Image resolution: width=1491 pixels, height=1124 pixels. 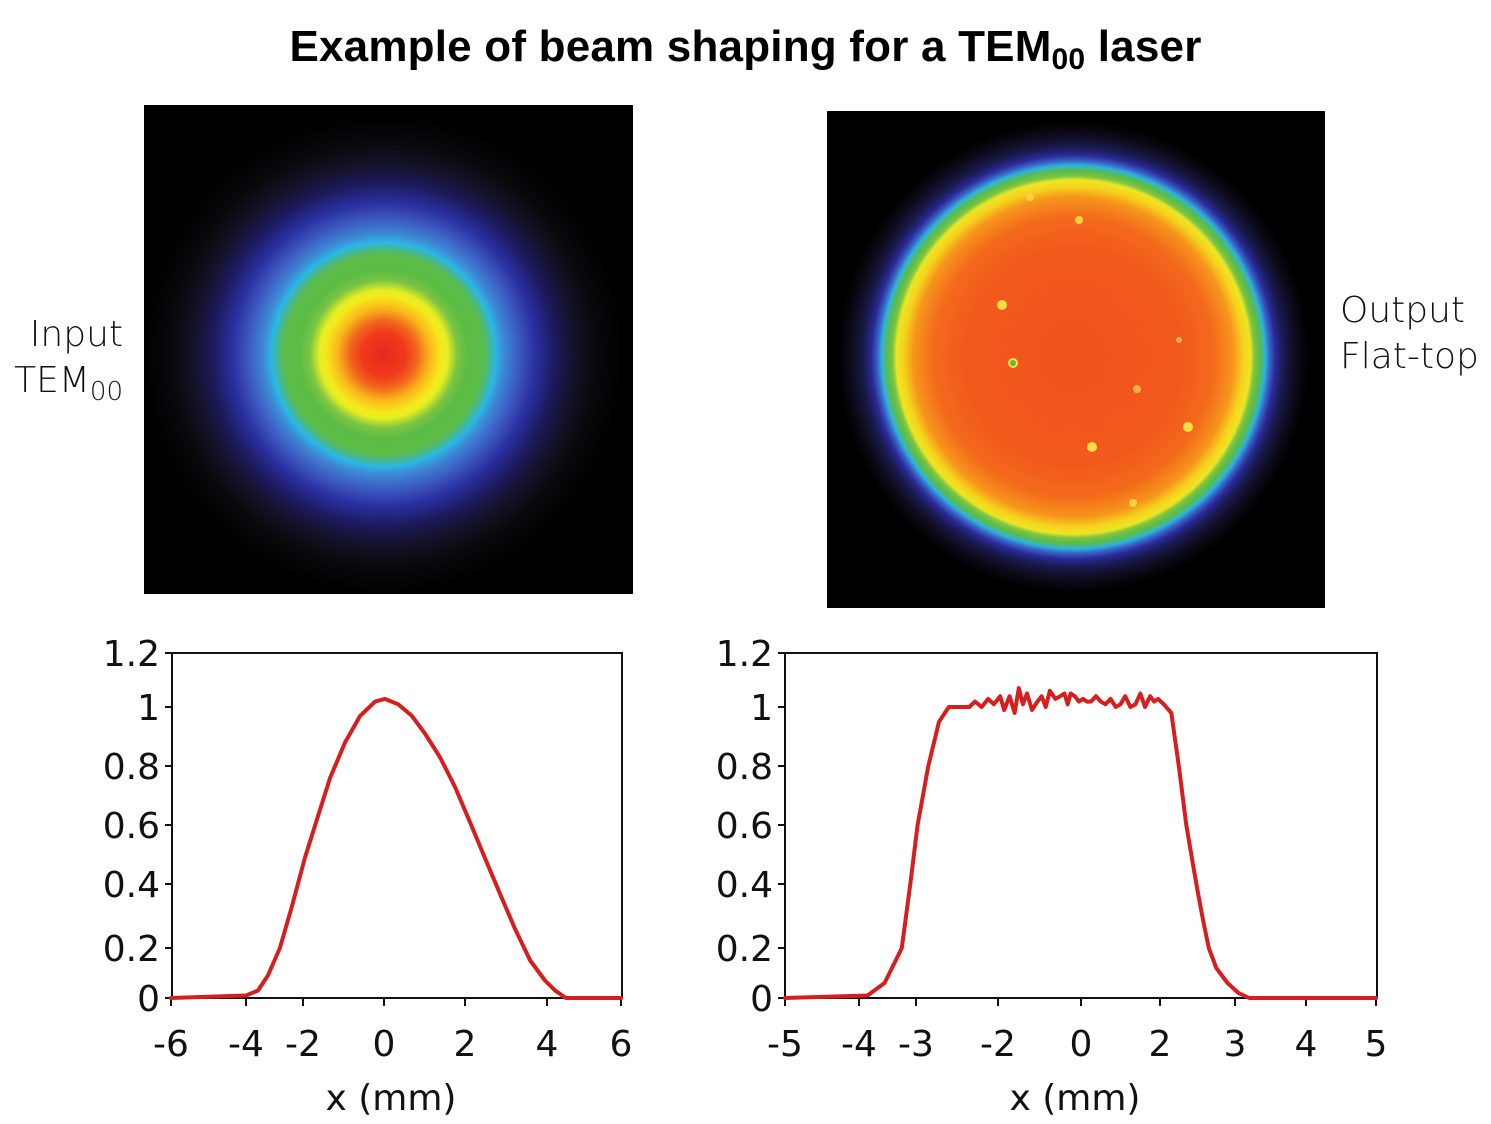 What do you see at coordinates (916, 1044) in the screenshot?
I see `x-tick-label: -3` at bounding box center [916, 1044].